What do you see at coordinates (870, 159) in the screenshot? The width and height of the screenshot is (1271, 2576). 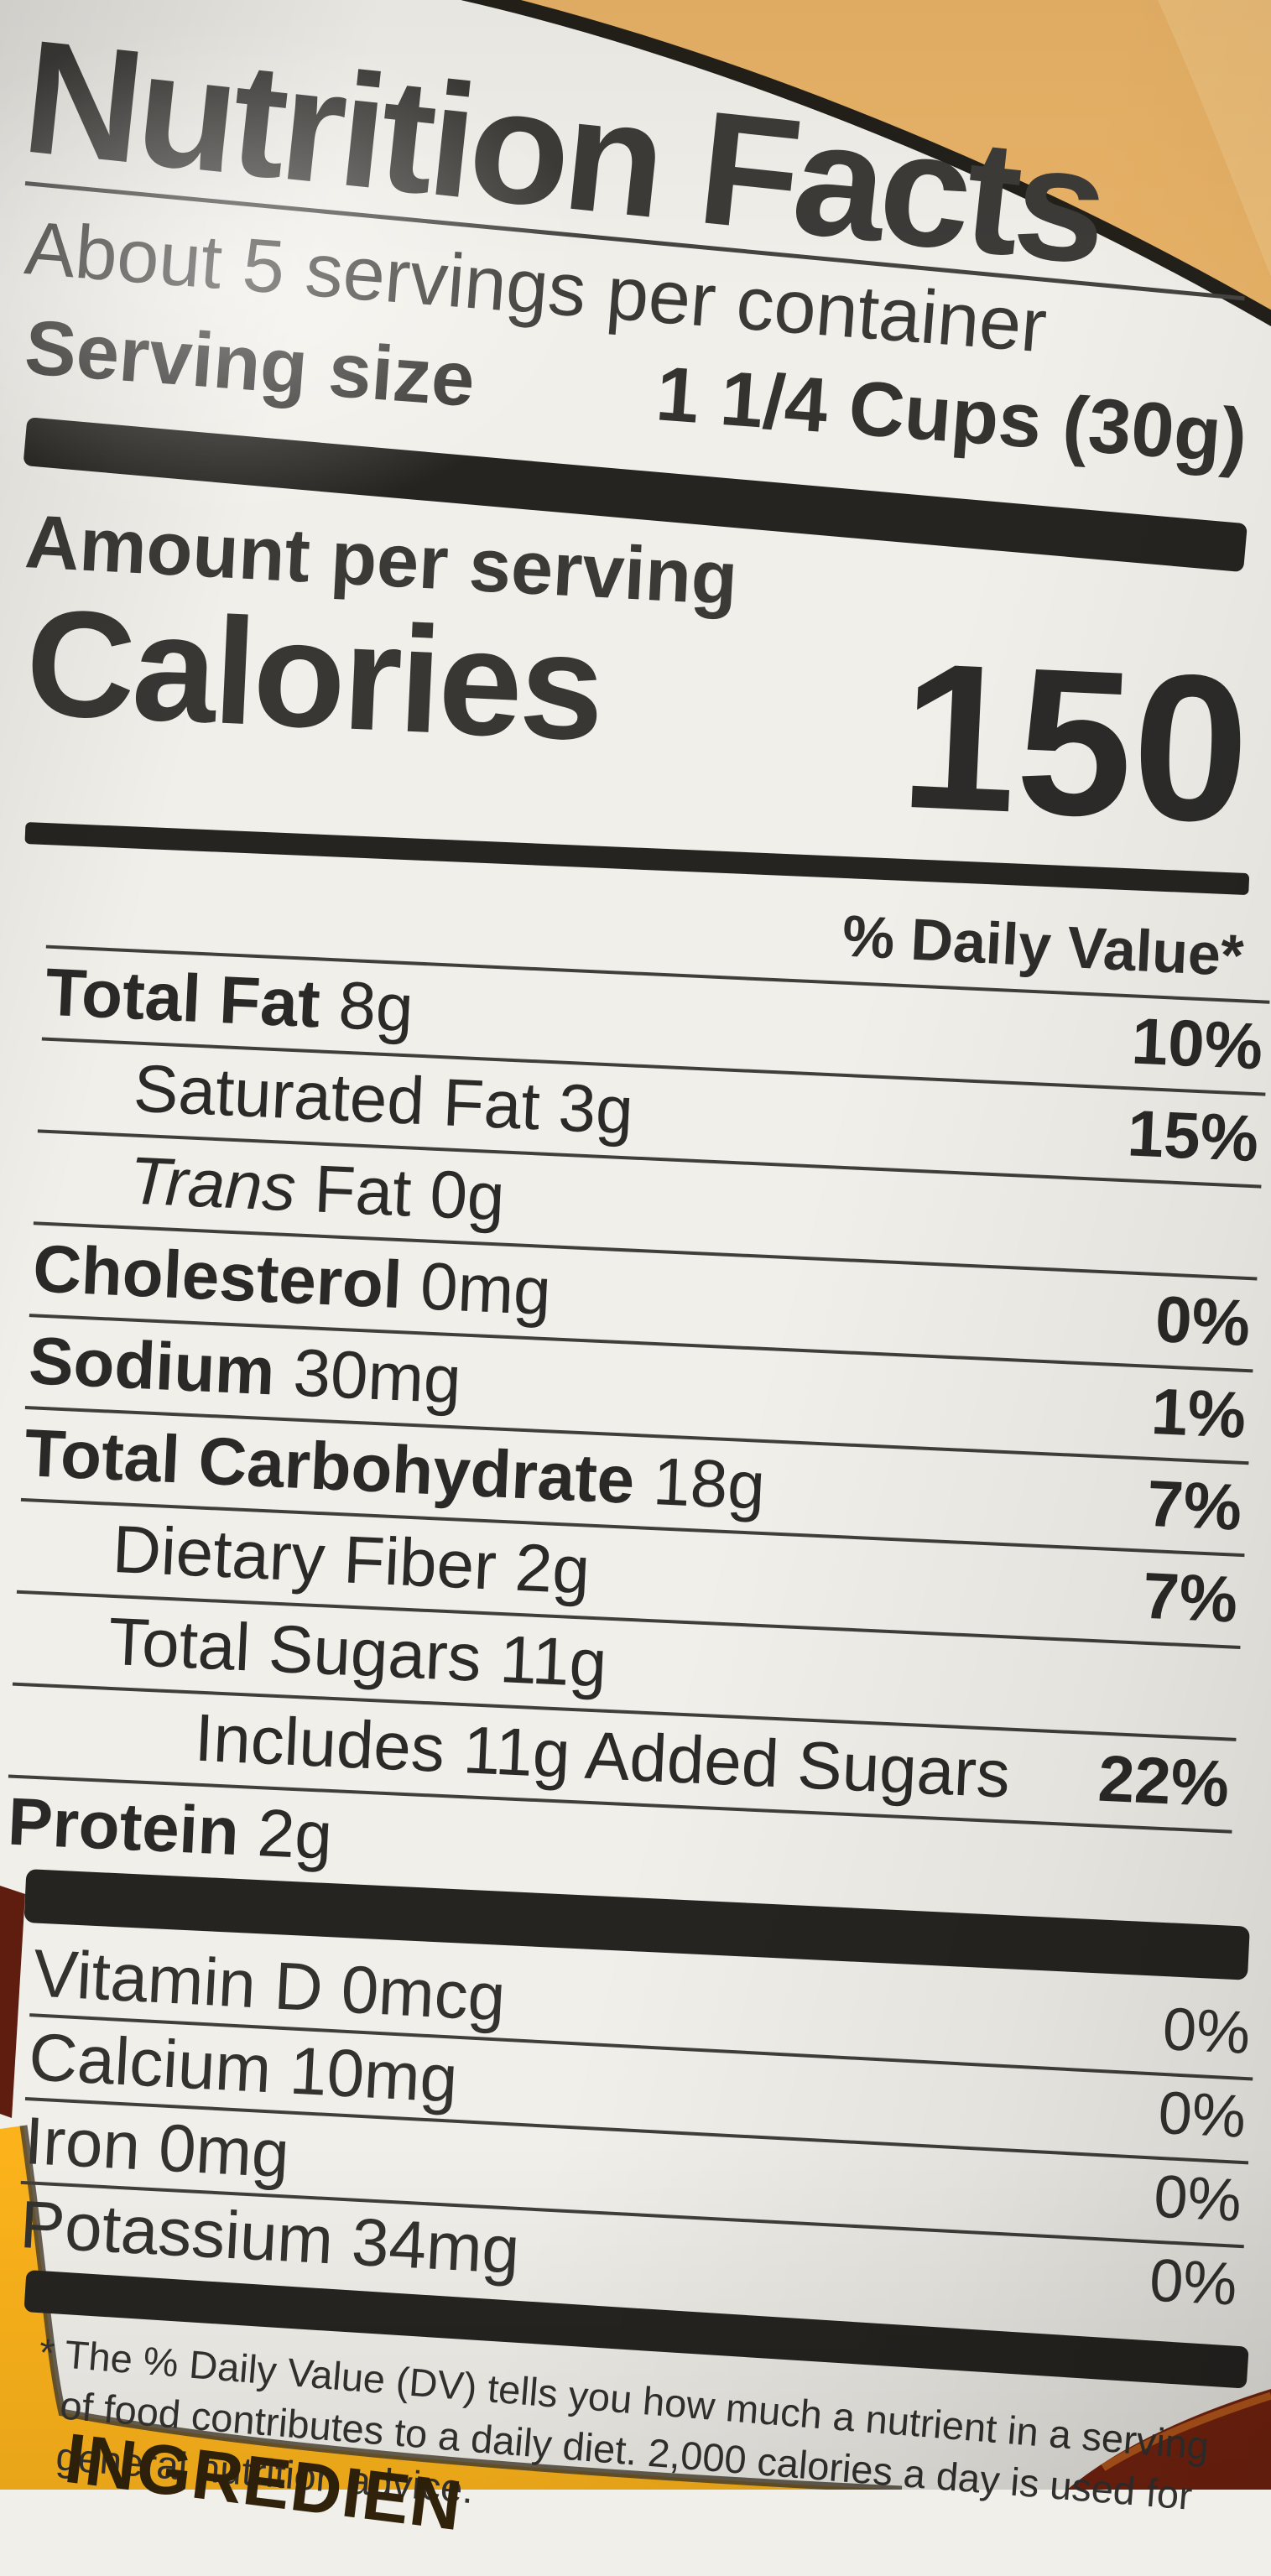 I see `bag-top-orange` at bounding box center [870, 159].